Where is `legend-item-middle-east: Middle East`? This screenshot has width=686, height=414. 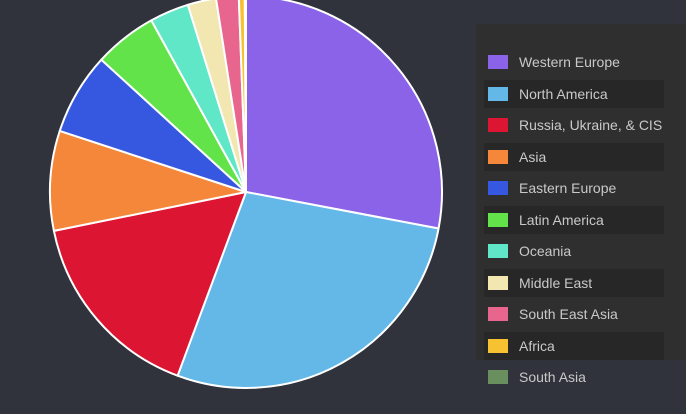
legend-item-middle-east: Middle East is located at coordinates (574, 282).